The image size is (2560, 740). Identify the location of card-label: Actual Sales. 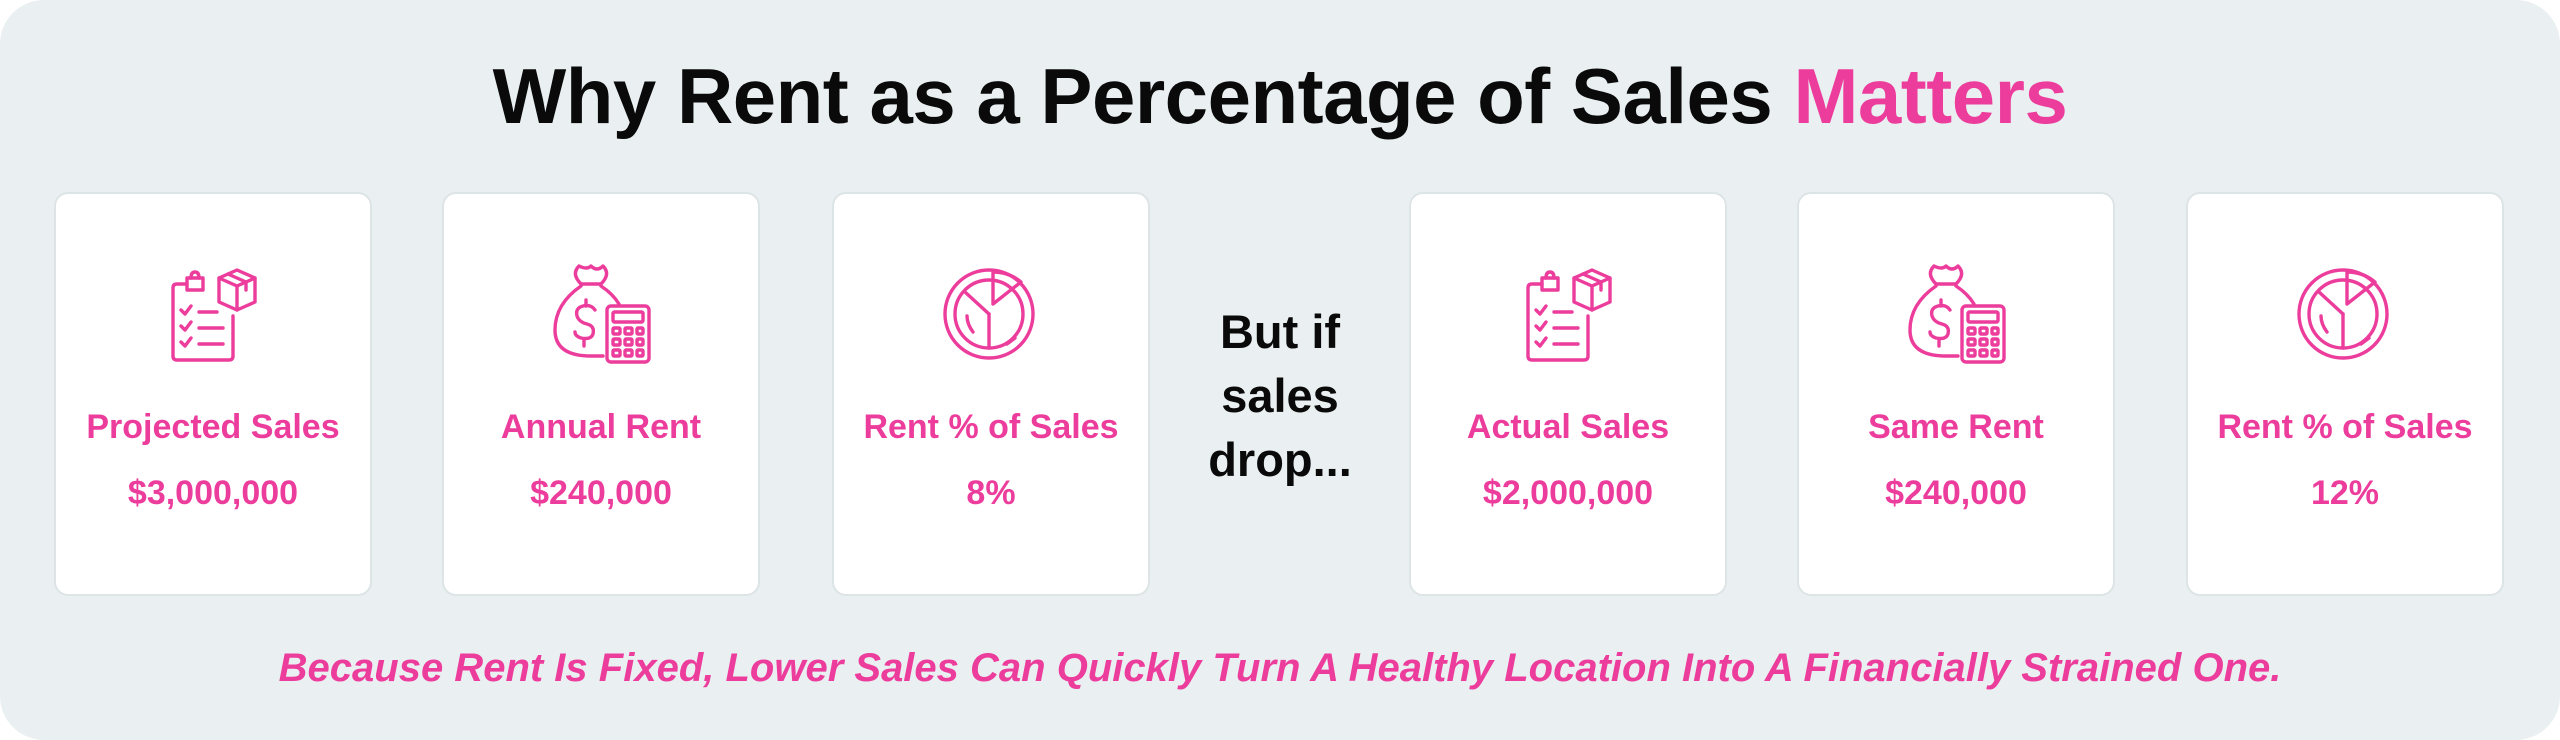
(1568, 427).